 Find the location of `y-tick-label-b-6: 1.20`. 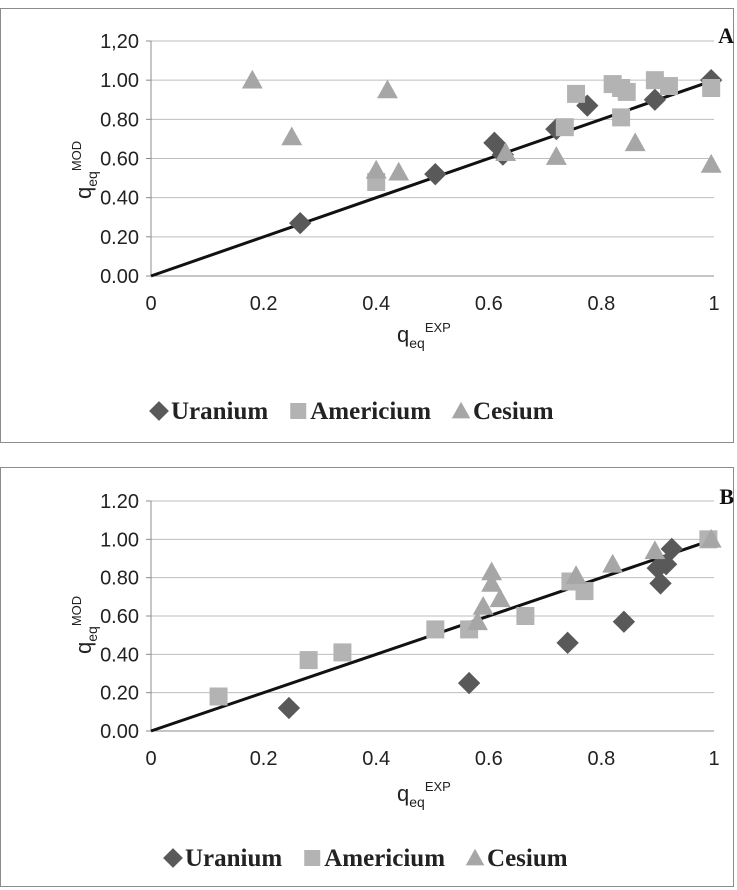

y-tick-label-b-6: 1.20 is located at coordinates (119, 502).